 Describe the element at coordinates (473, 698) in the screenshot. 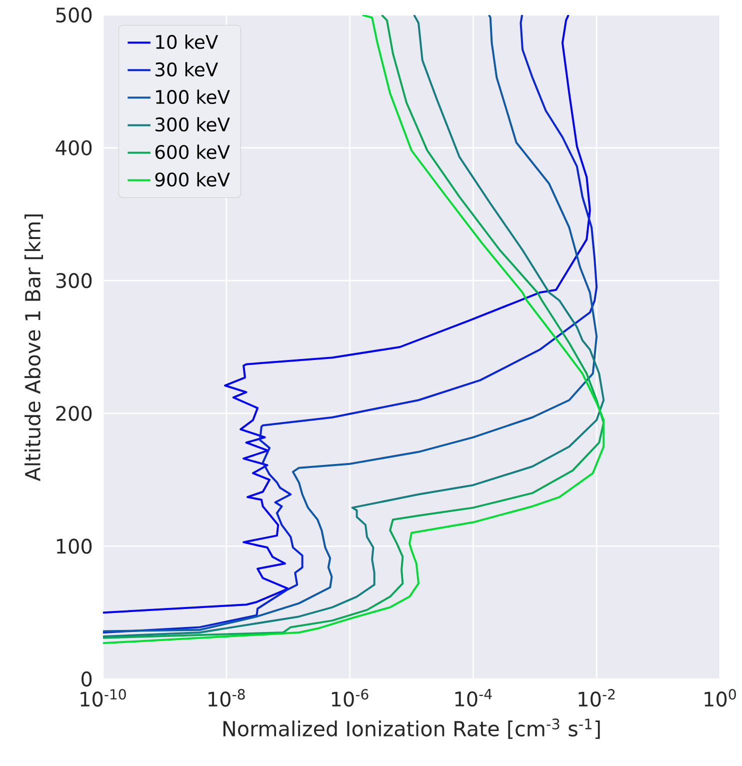

I see `x-tick-label: 10$^{-4}$` at that location.